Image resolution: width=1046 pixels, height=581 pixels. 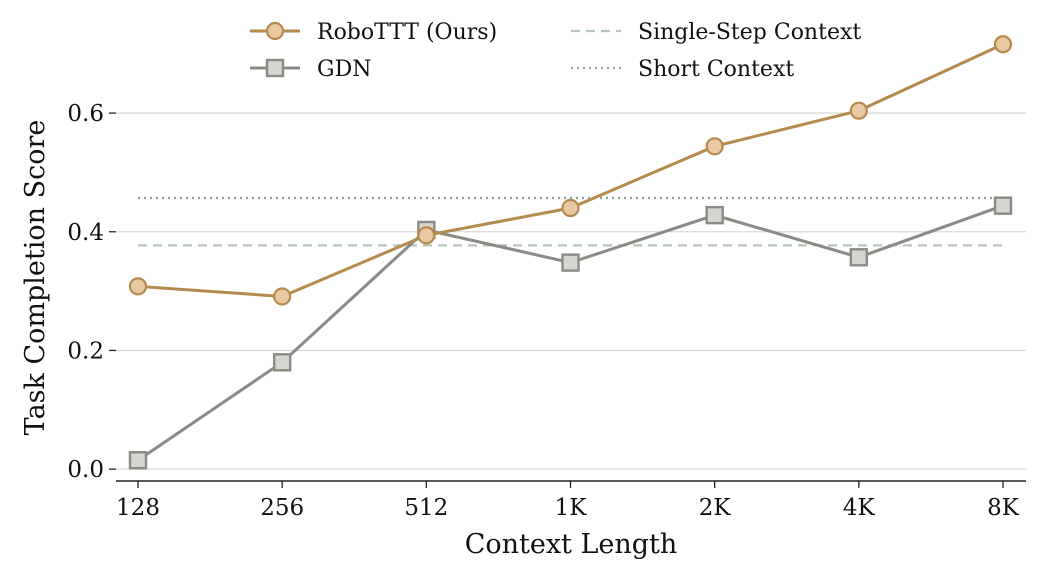 I want to click on x-tick-labels: 128 256 512 1K 2K 4K 8K, so click(x=568, y=501).